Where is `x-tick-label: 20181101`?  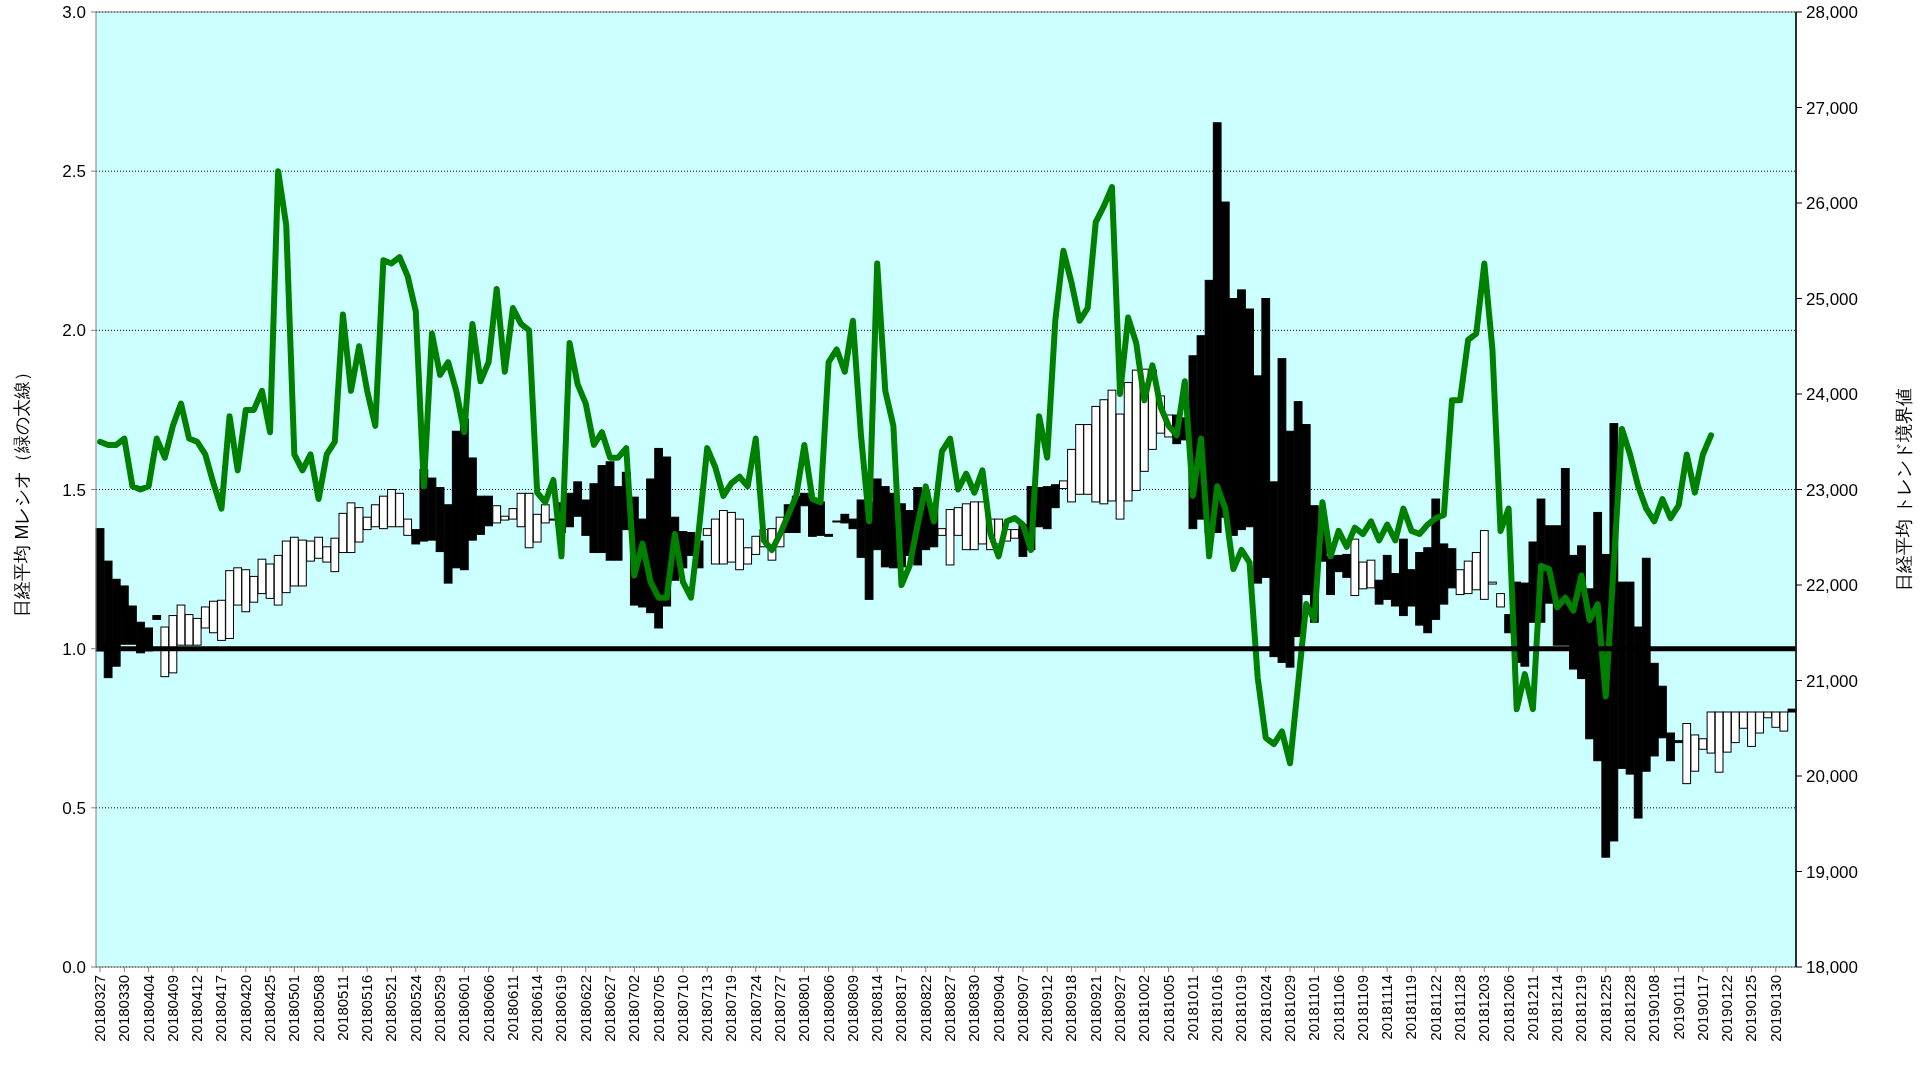 x-tick-label: 20181101 is located at coordinates (1314, 1008).